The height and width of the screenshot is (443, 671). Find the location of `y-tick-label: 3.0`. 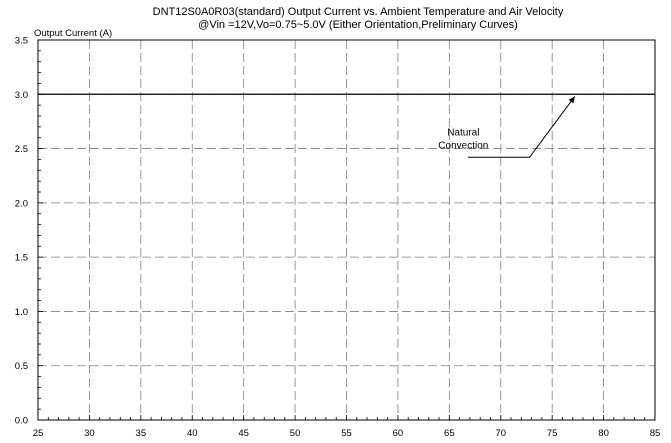

y-tick-label: 3.0 is located at coordinates (21, 95).